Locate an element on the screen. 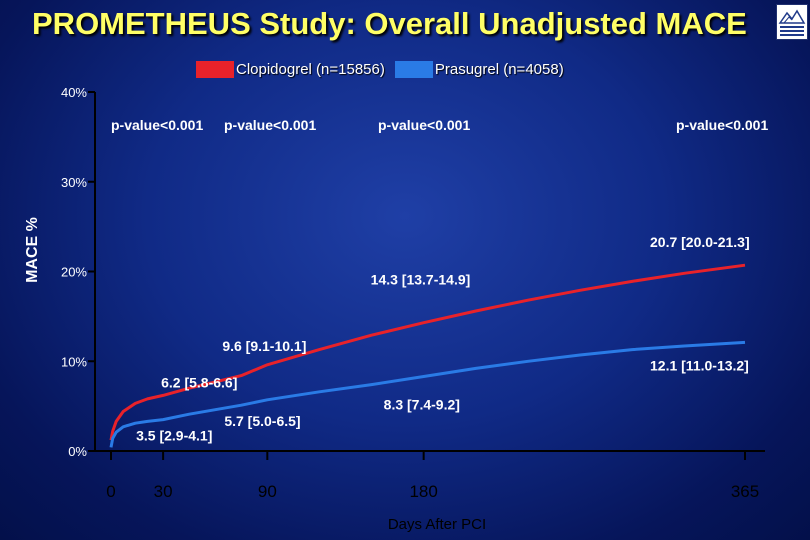 The height and width of the screenshot is (540, 810). legend-item-prasugrel: Prasugrel (n=4058) is located at coordinates (479, 69).